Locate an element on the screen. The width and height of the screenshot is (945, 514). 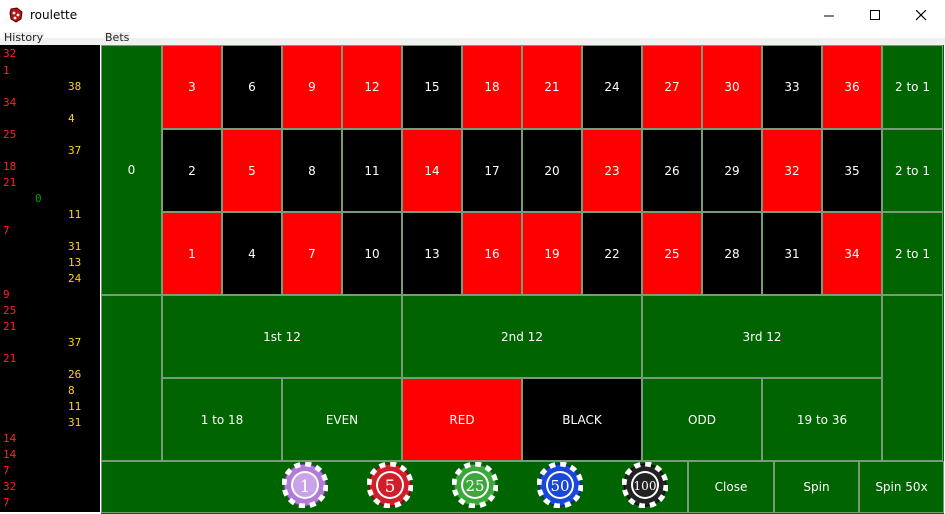
bet-red: RED is located at coordinates (462, 419).